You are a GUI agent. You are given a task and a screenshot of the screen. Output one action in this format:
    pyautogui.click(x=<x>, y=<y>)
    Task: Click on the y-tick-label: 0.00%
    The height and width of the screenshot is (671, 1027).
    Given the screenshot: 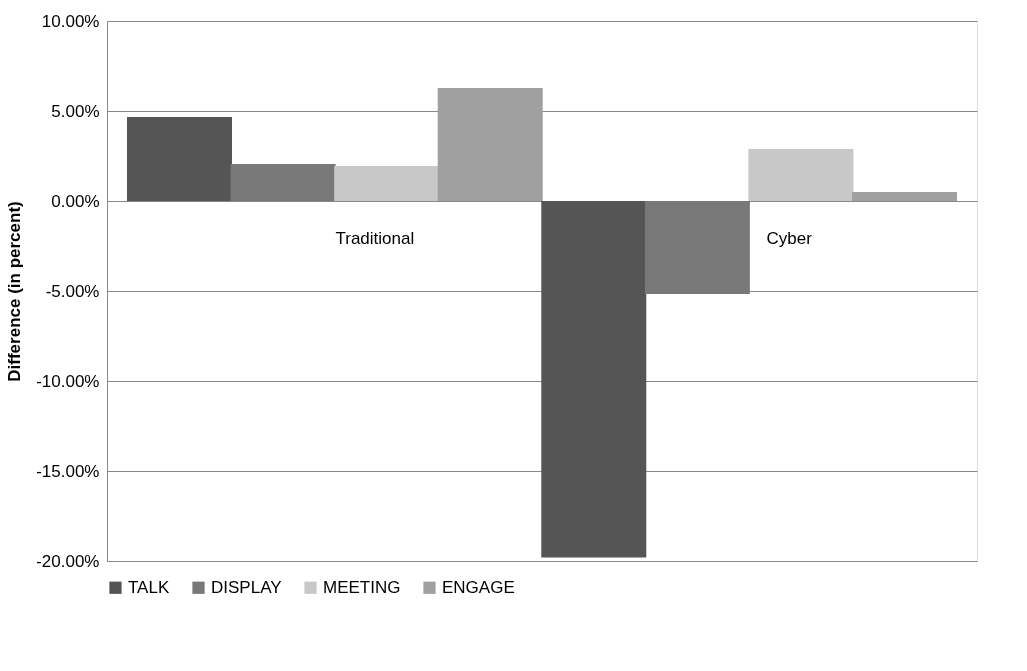 What is the action you would take?
    pyautogui.click(x=75, y=201)
    